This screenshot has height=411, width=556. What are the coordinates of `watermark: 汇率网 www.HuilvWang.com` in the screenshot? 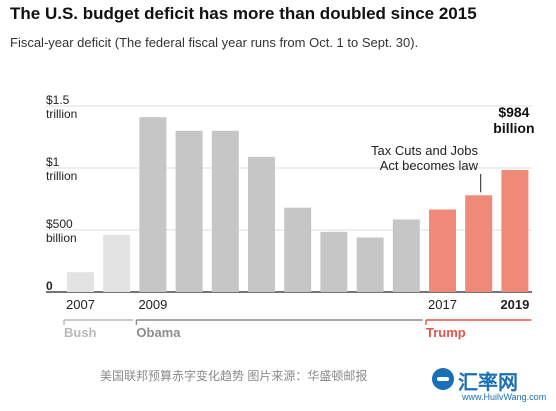 It's located at (493, 388).